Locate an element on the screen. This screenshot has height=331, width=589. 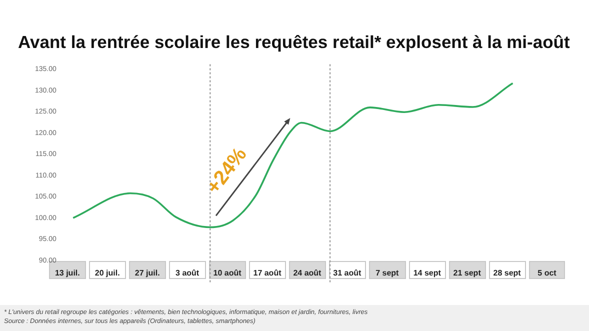
x-tick-label: 17 août is located at coordinates (267, 273).